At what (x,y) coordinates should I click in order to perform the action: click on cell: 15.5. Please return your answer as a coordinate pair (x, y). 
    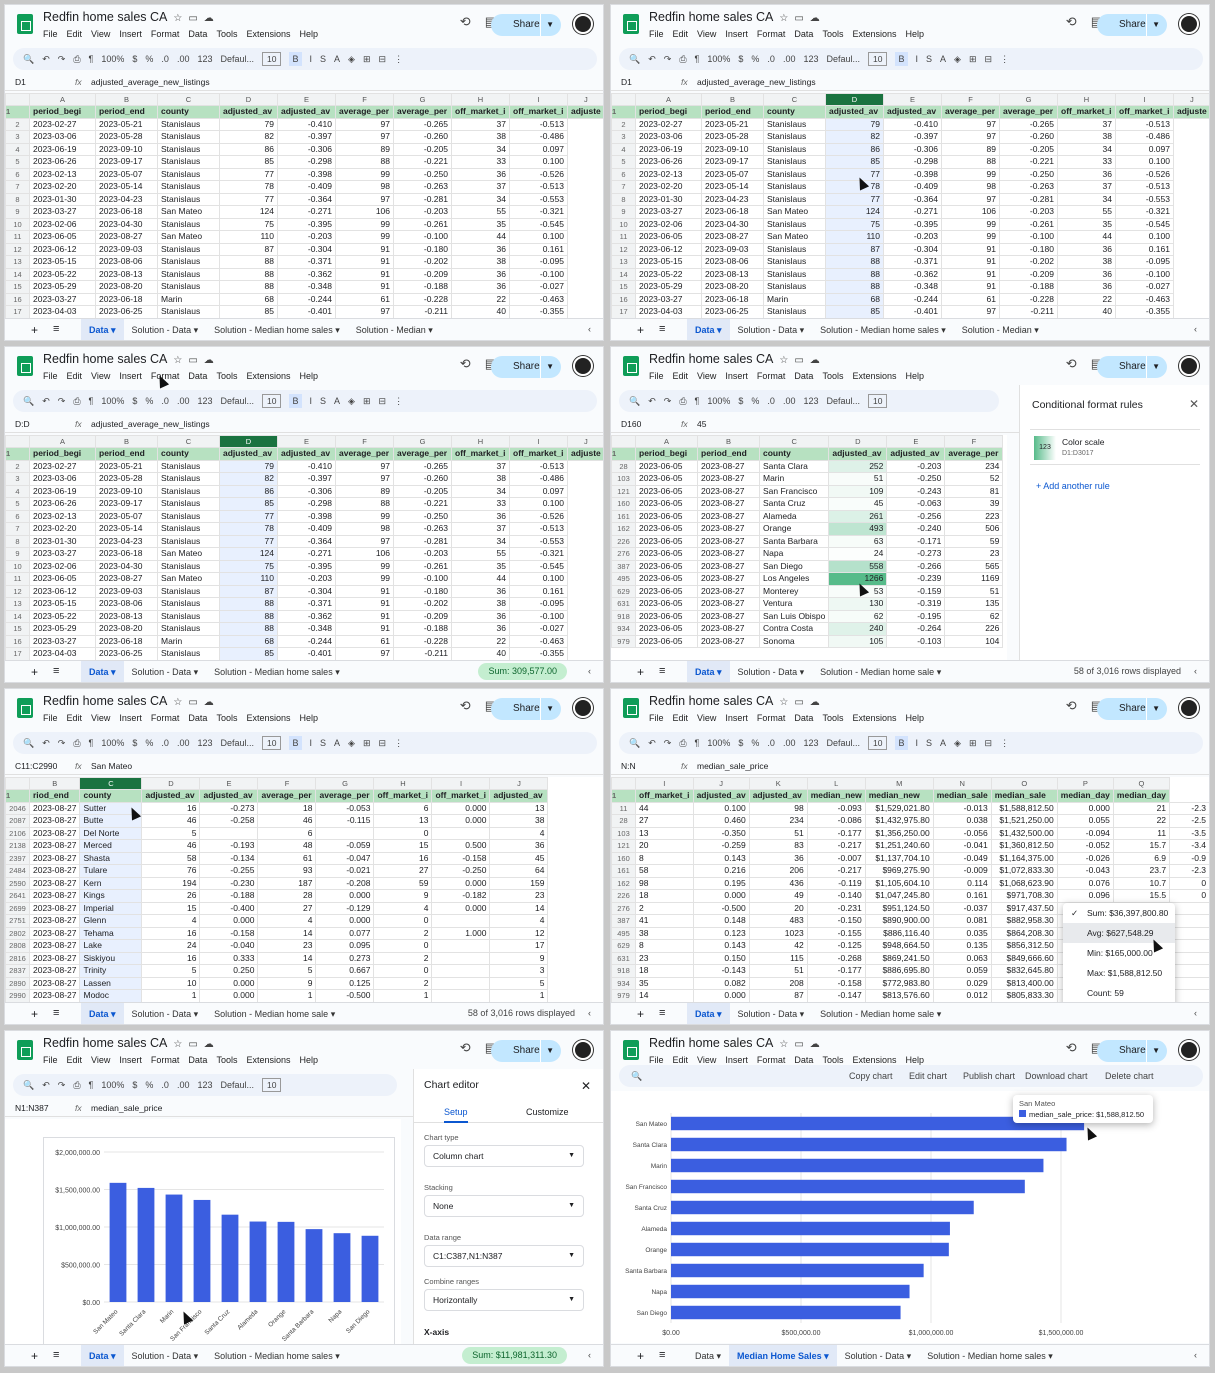
    Looking at the image, I should click on (1141, 896).